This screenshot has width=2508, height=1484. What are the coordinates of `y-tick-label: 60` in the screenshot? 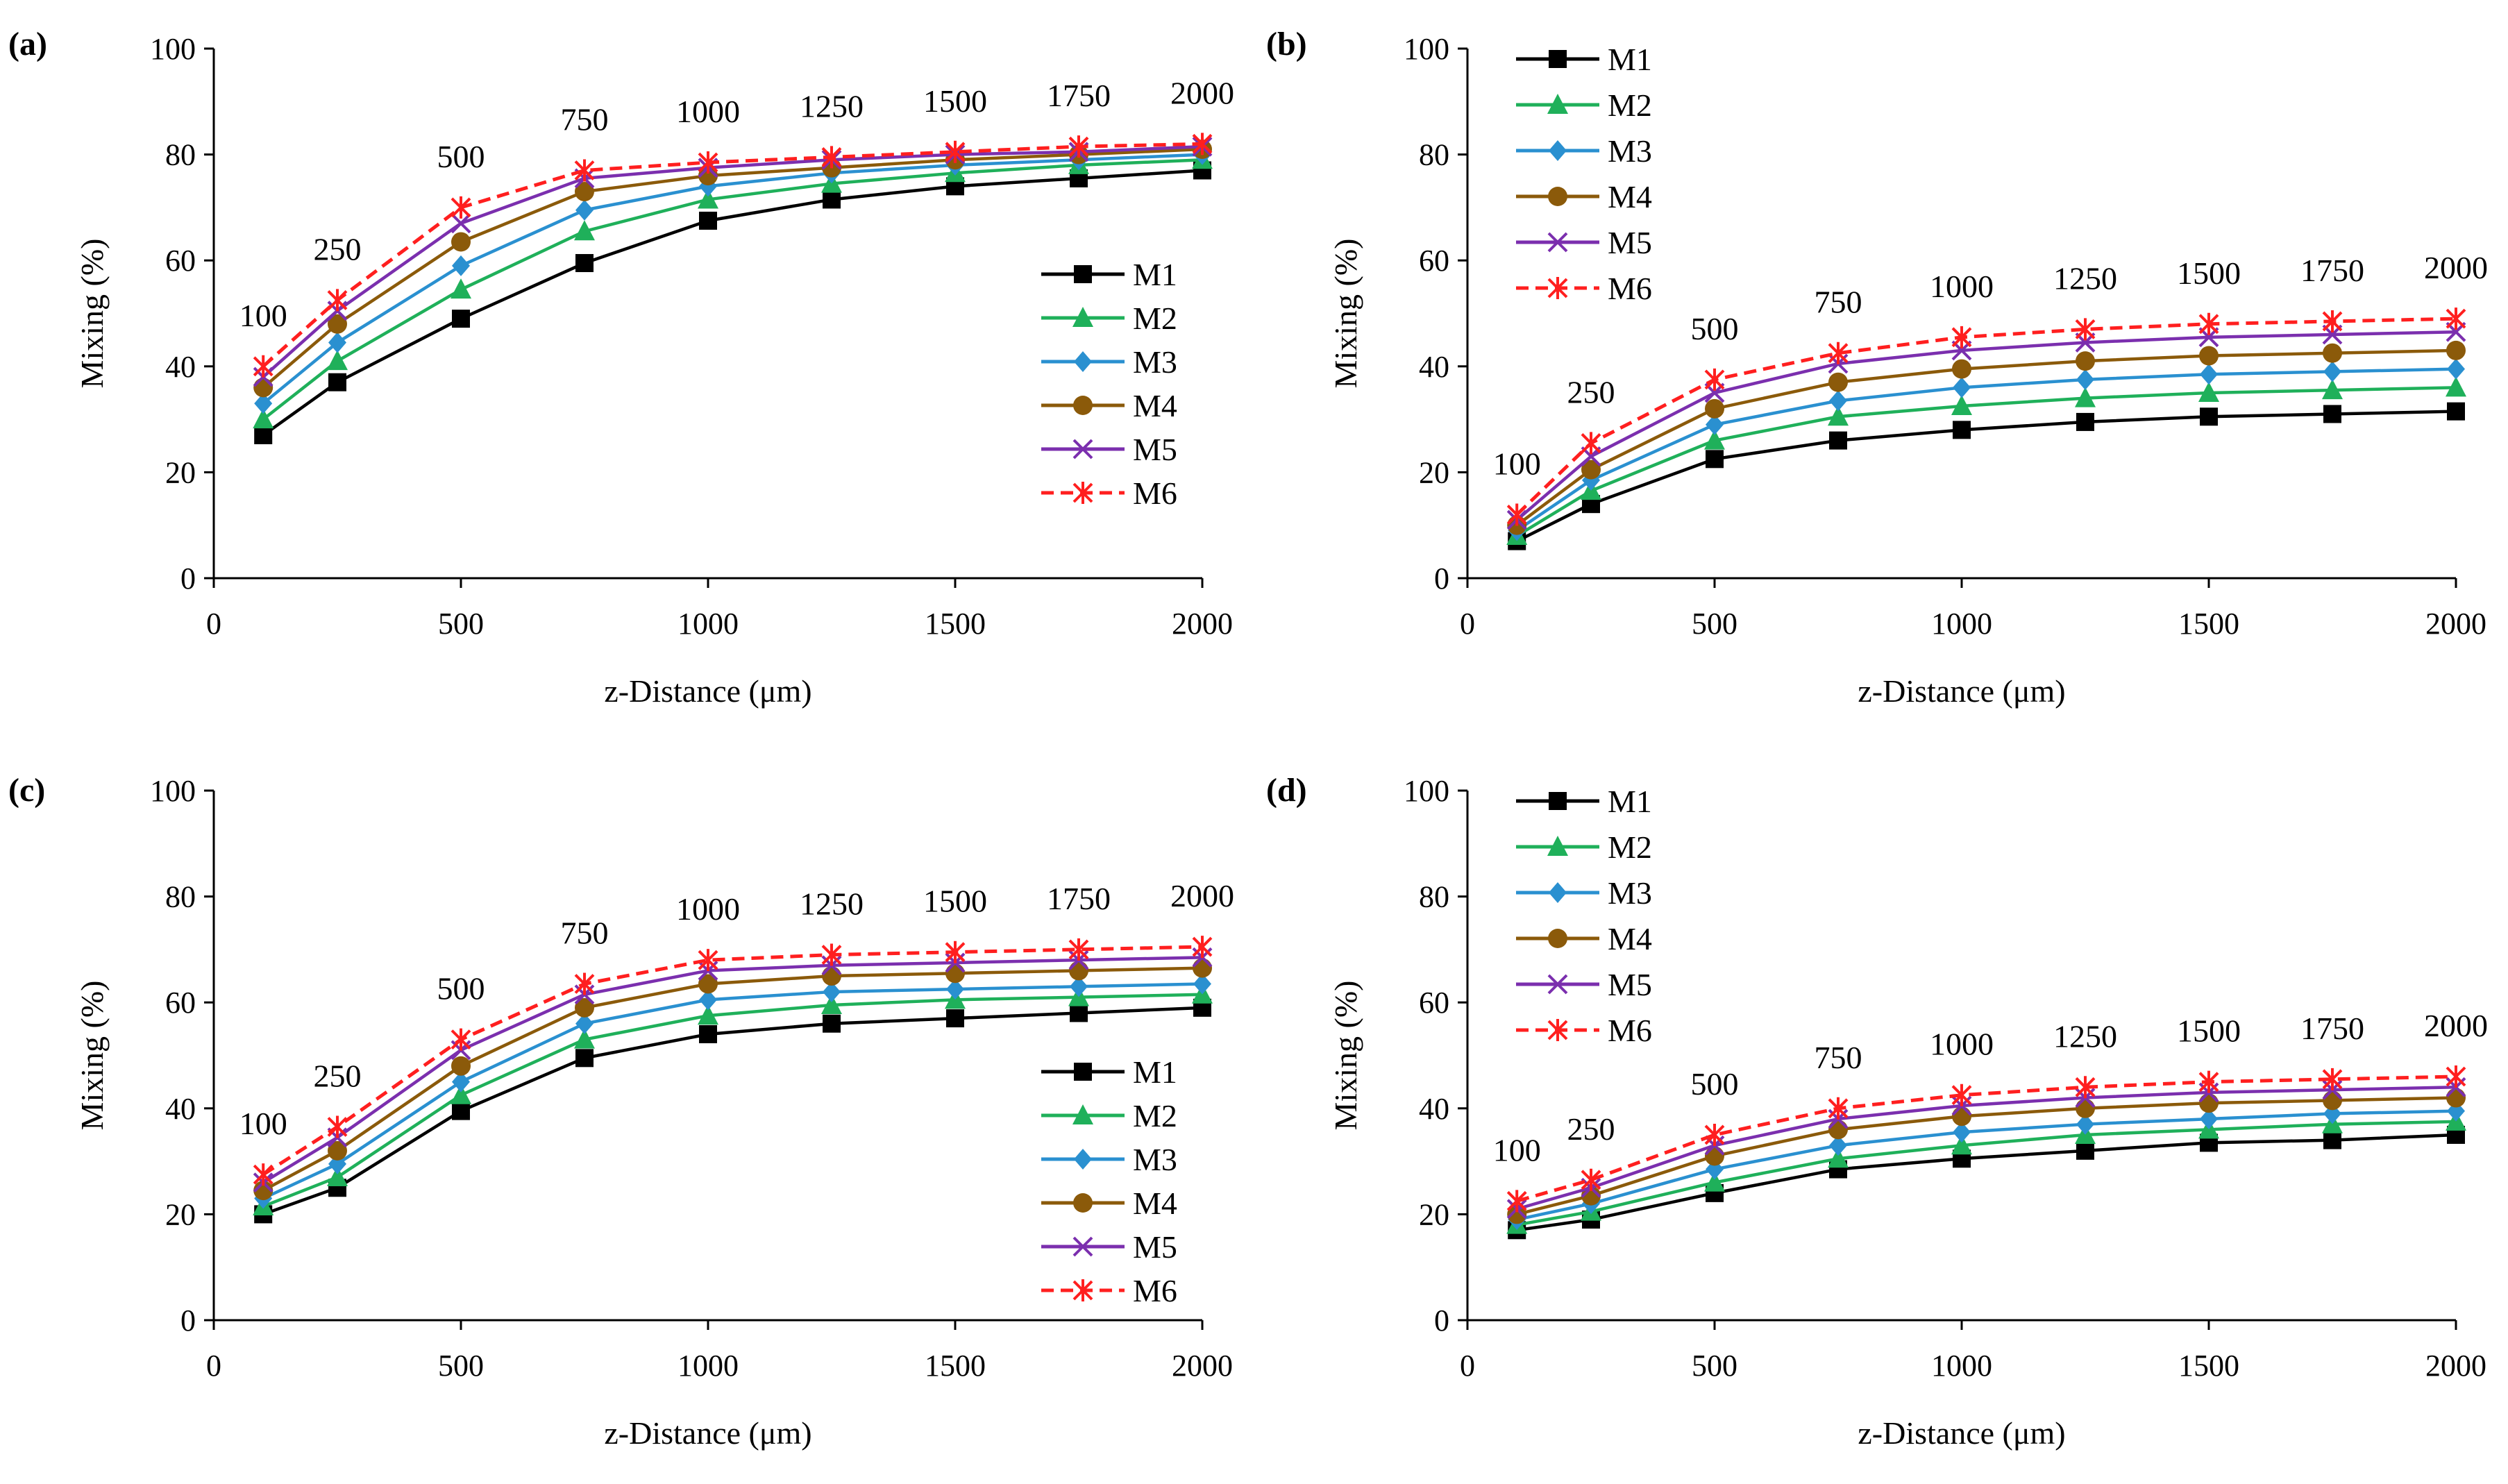 It's located at (181, 1003).